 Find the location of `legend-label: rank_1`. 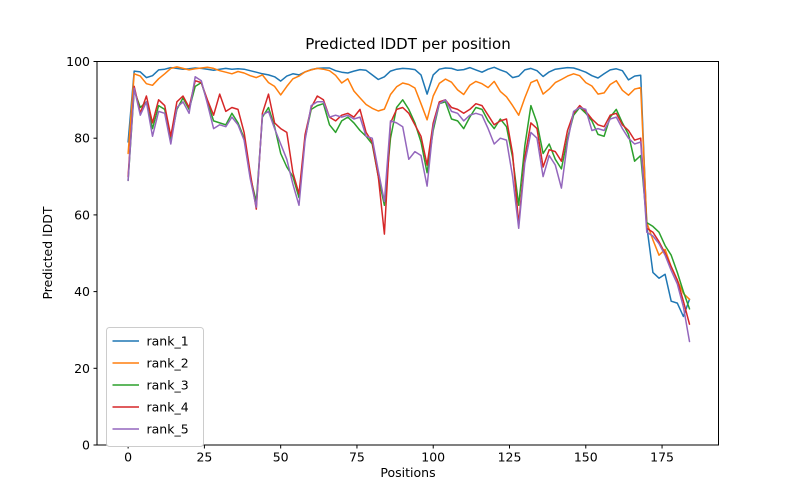

legend-label: rank_1 is located at coordinates (168, 341).